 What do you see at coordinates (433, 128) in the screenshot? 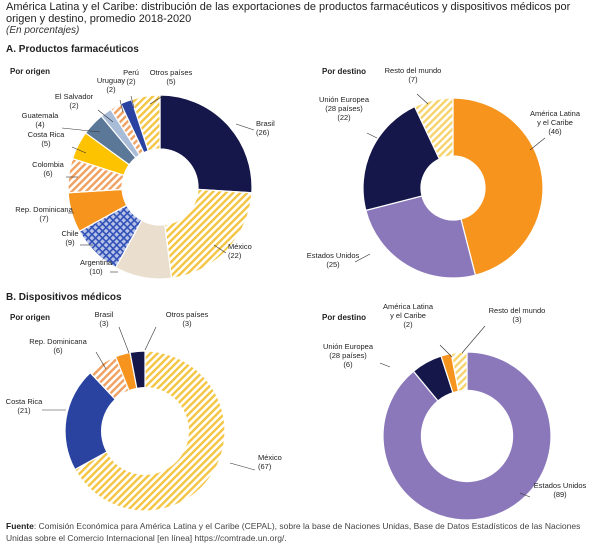
I see `slice-resto-del-mundo` at bounding box center [433, 128].